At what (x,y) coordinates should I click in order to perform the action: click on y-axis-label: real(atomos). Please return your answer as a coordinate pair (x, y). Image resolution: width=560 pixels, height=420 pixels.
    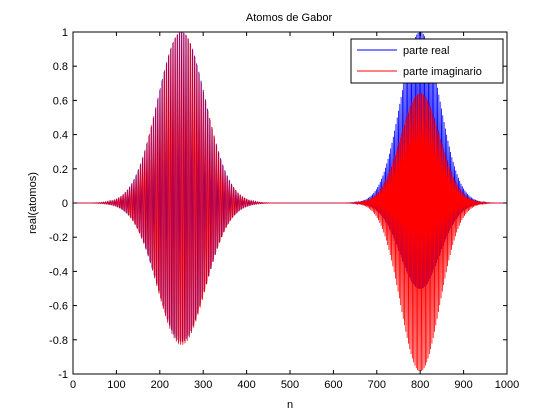
    Looking at the image, I should click on (33, 203).